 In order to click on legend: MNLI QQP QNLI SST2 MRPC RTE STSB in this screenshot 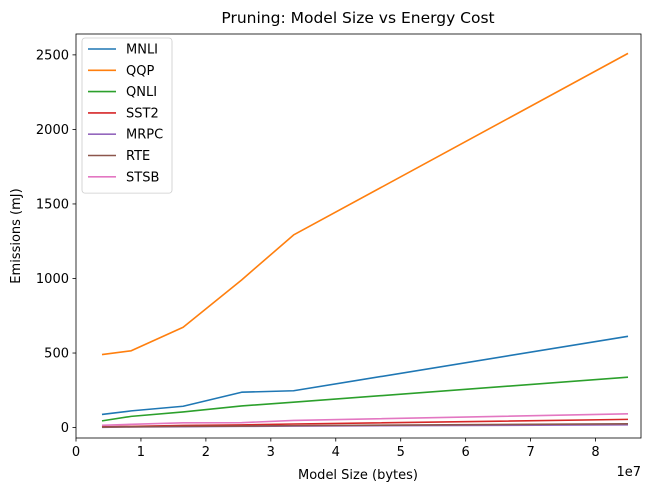, I will do `click(127, 115)`.